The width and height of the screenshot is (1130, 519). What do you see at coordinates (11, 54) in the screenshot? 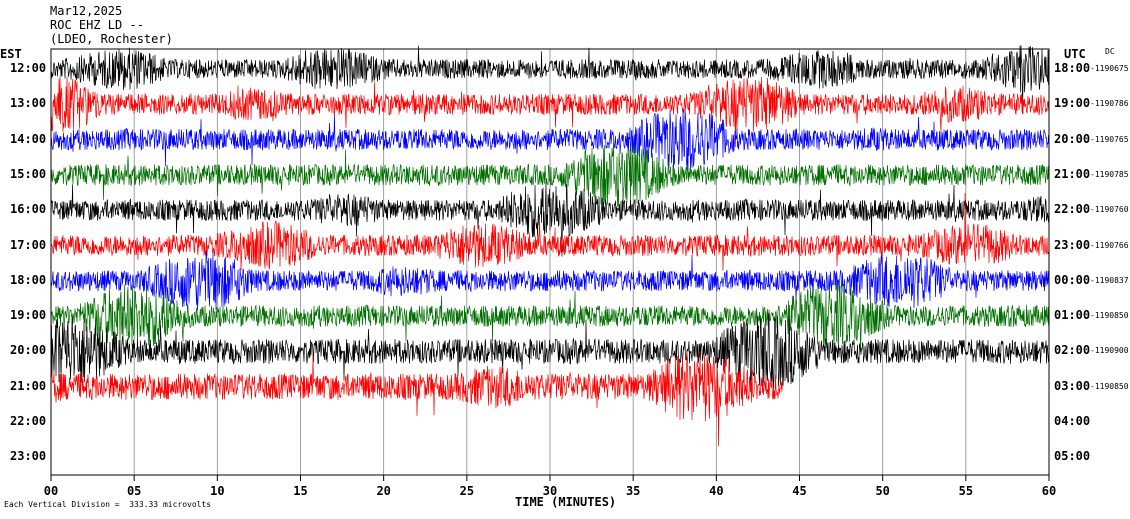
I see `left-timezone-label: EST` at bounding box center [11, 54].